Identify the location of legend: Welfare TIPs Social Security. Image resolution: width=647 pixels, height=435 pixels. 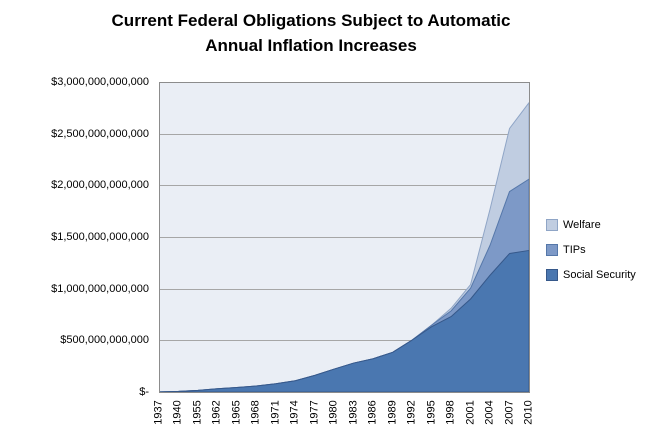
(591, 256).